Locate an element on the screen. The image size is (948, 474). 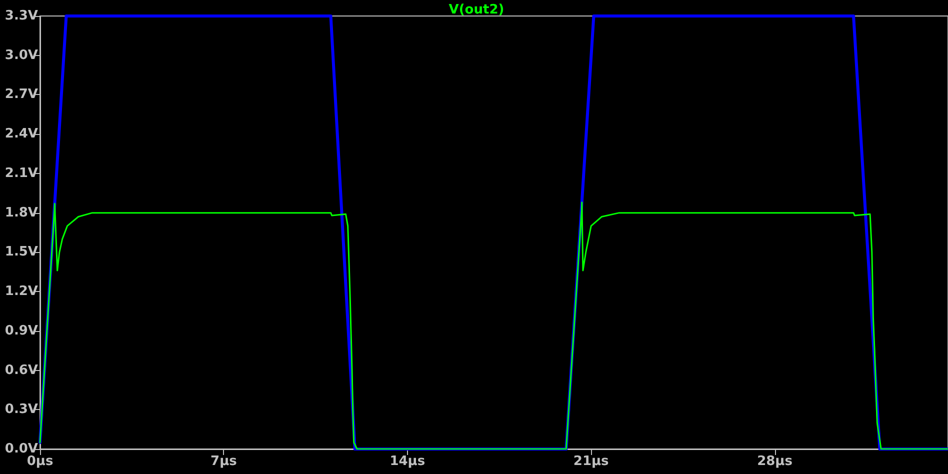
y-tick-label: 0.6V is located at coordinates (21, 370).